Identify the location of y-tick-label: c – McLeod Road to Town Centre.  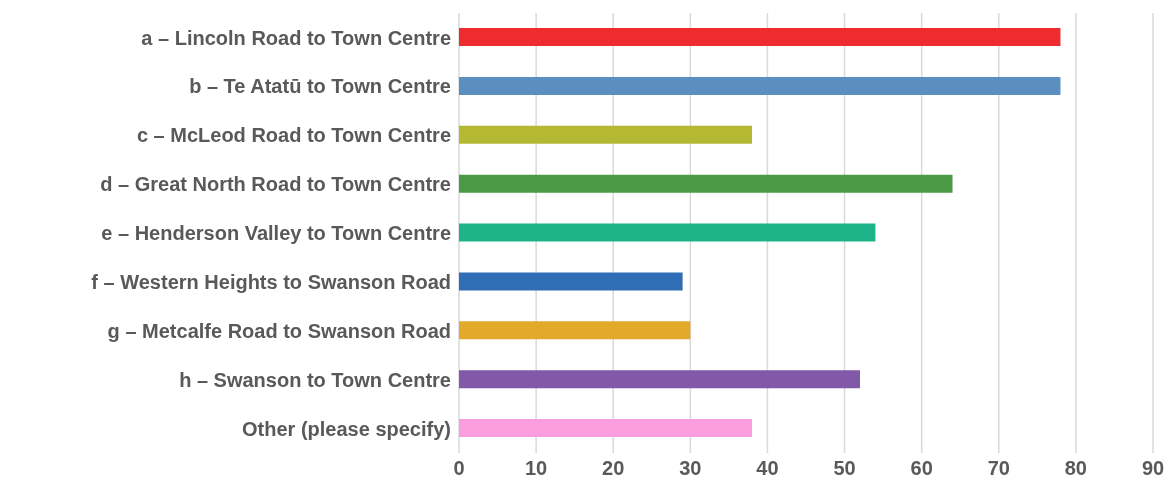
(293, 135).